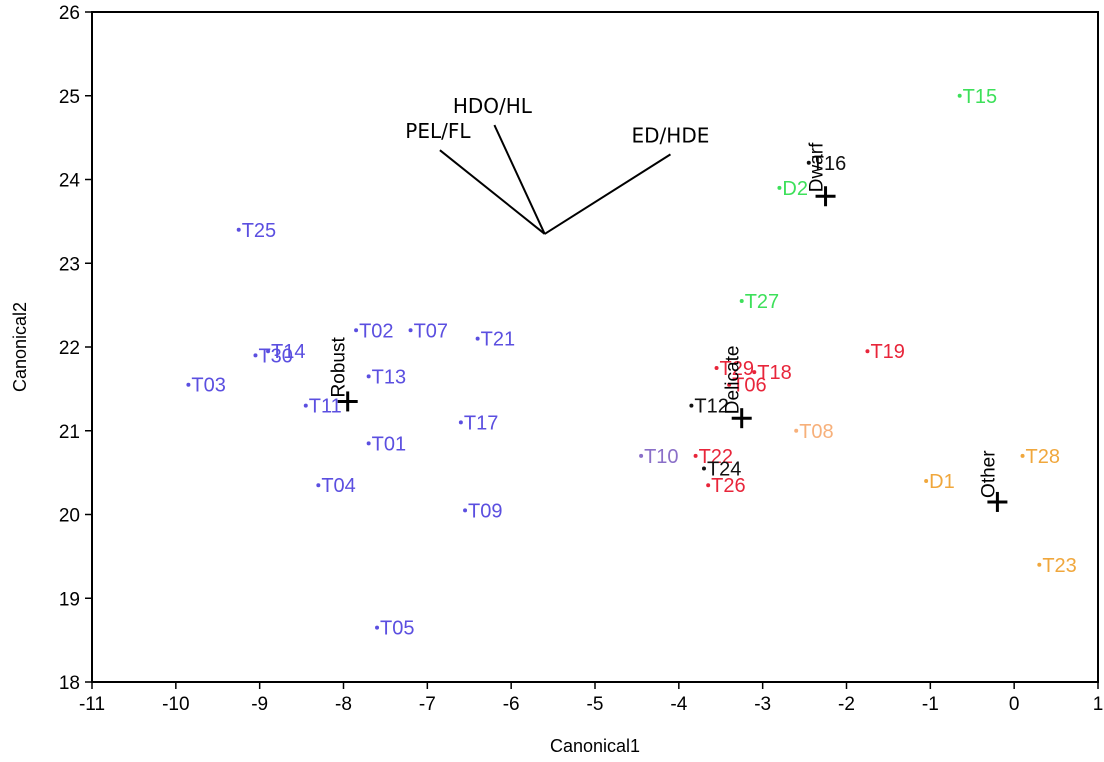 The height and width of the screenshot is (762, 1104). Describe the element at coordinates (728, 486) in the screenshot. I see `data-point-label: T26` at that location.